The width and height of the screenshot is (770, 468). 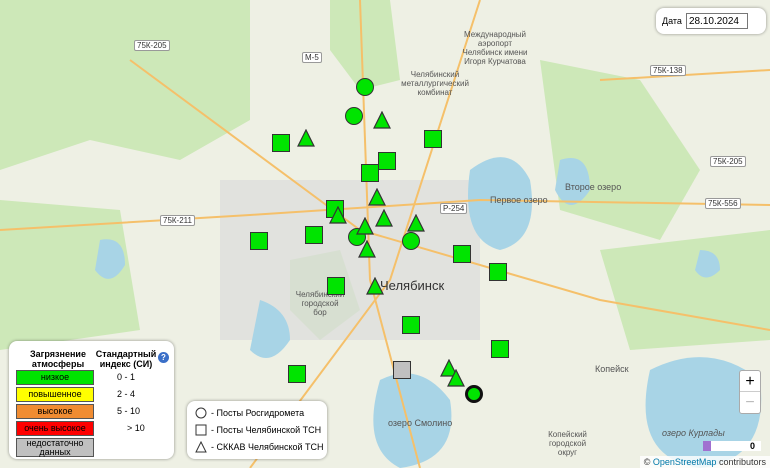 What do you see at coordinates (55, 428) in the screenshot?
I see `legend-level: очень высокое` at bounding box center [55, 428].